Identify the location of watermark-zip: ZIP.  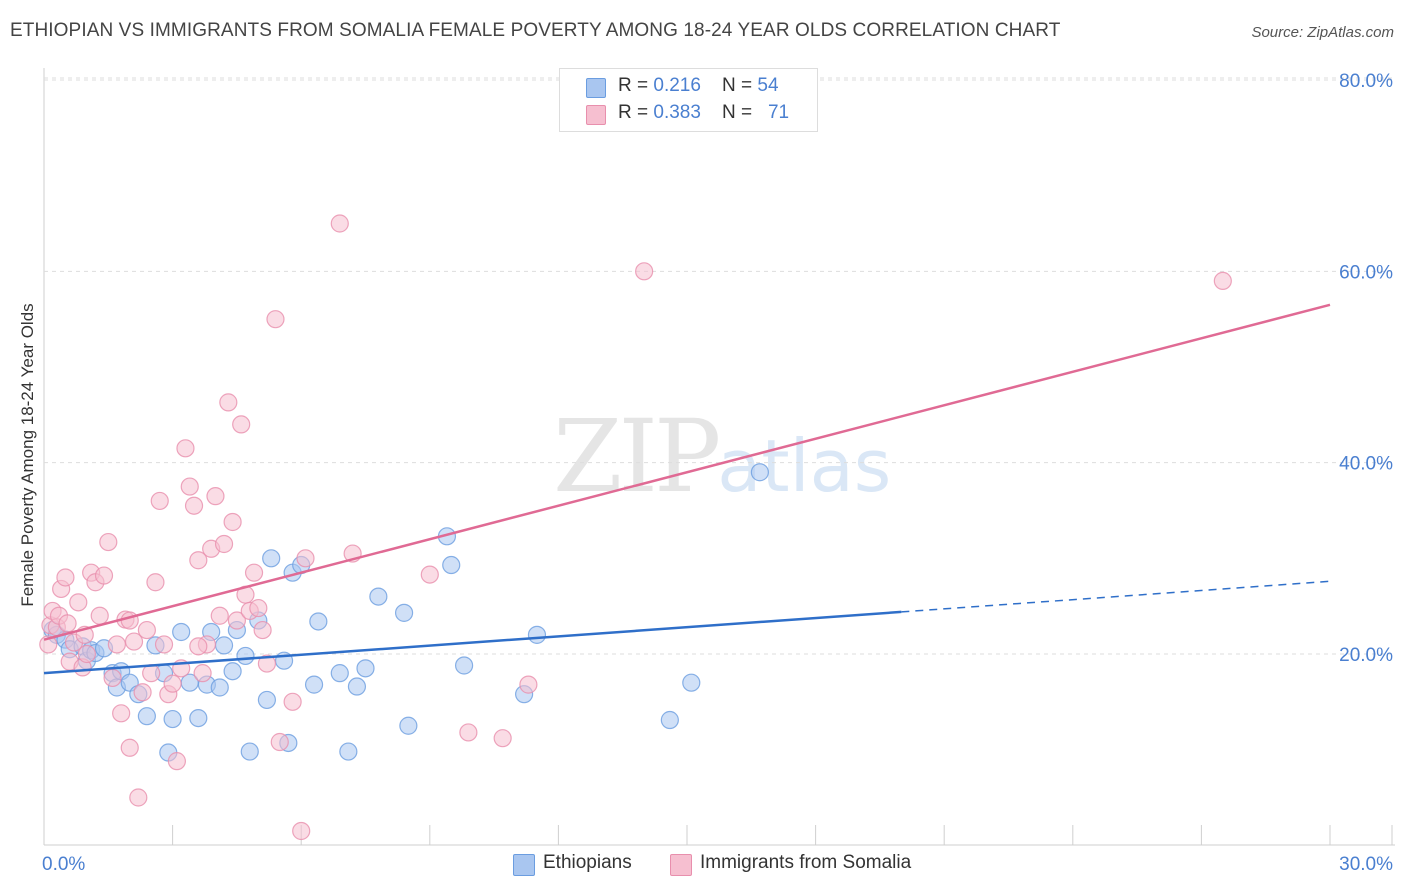
(637, 456).